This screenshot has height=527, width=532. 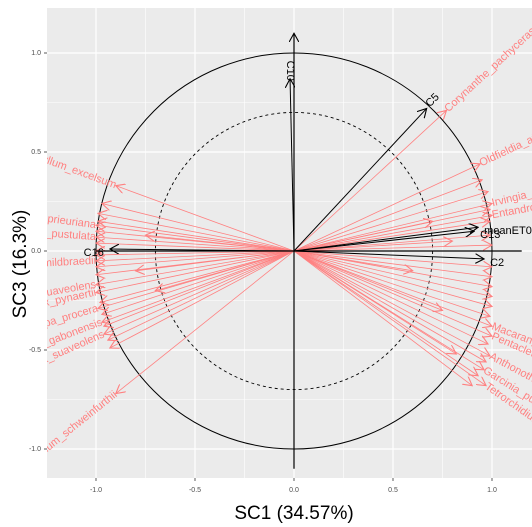 I want to click on x-tick-label: 0.5, so click(x=393, y=490).